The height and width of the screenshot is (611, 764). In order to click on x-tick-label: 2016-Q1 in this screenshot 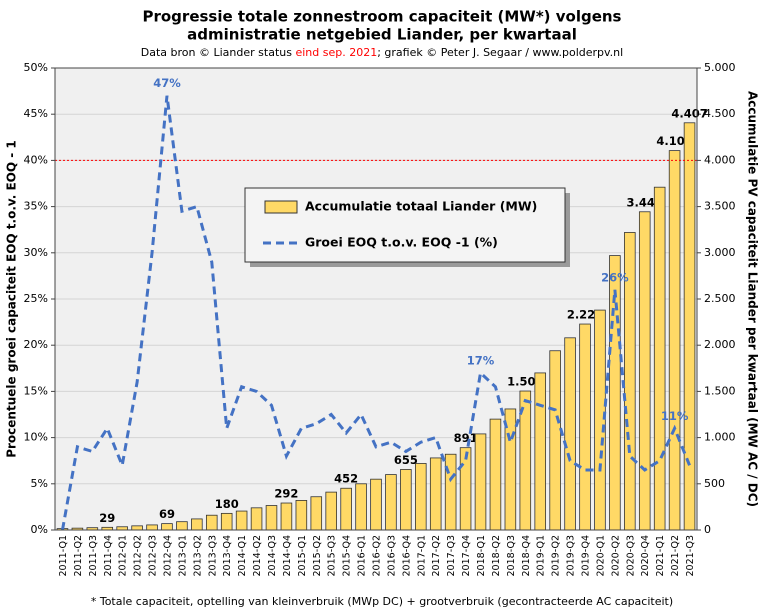, I will do `click(362, 555)`.